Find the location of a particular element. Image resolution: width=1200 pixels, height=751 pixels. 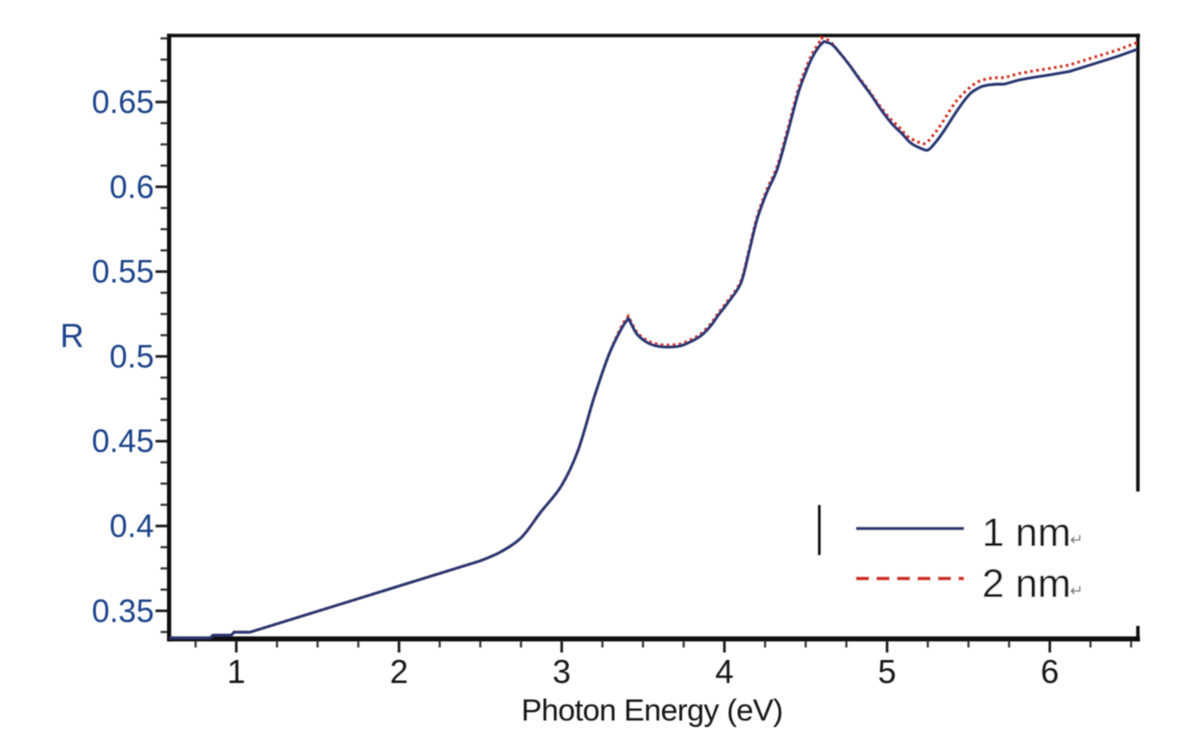

svg-text: 0.65 is located at coordinates (123, 102).